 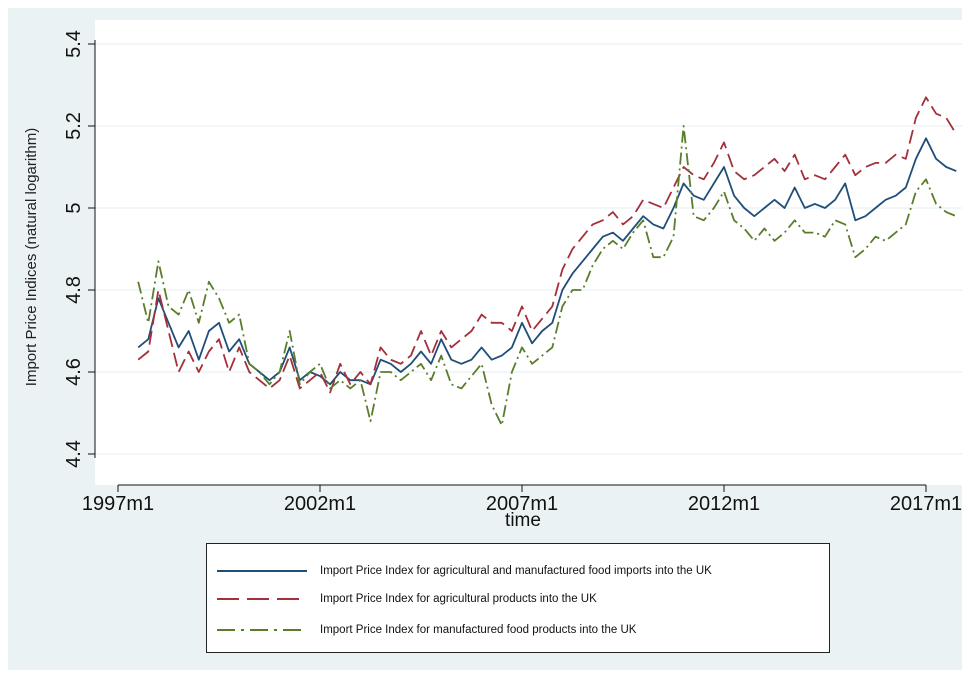 What do you see at coordinates (262, 599) in the screenshot?
I see `legend-swatch-agricultural` at bounding box center [262, 599].